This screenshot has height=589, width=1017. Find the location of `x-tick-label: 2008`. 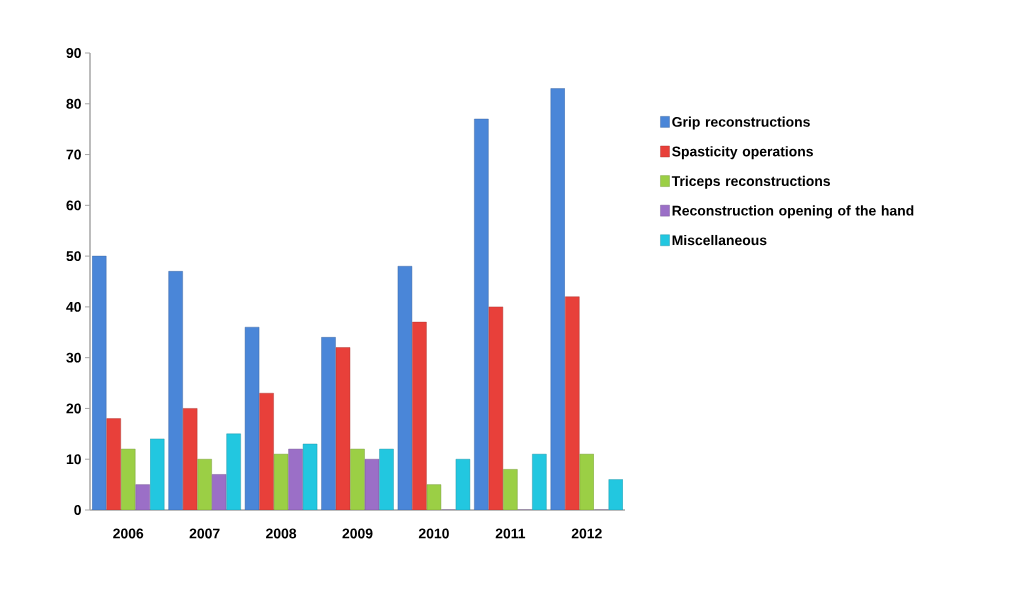

x-tick-label: 2008 is located at coordinates (281, 533).